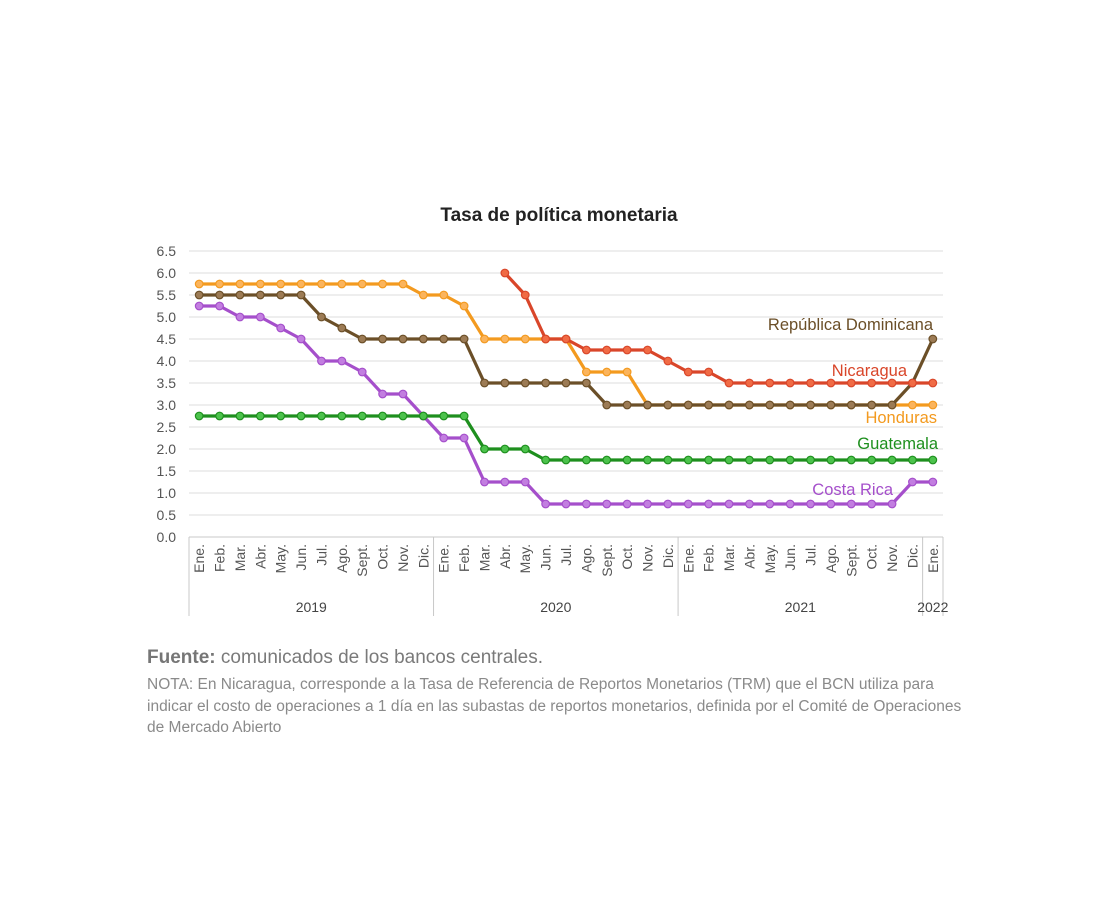 This screenshot has height=920, width=1107. What do you see at coordinates (901, 418) in the screenshot?
I see `series-label: Honduras` at bounding box center [901, 418].